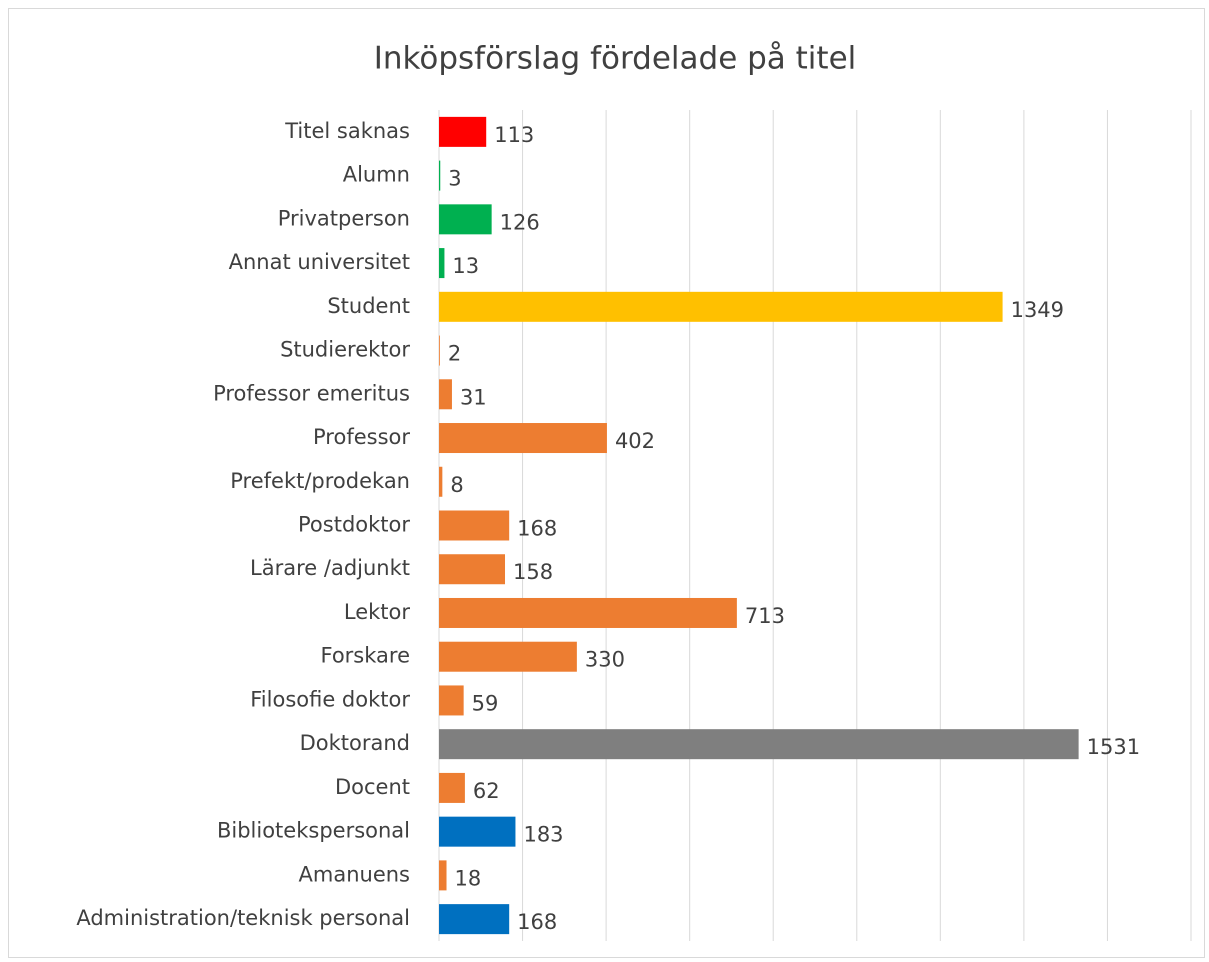 The image size is (1209, 962). Describe the element at coordinates (365, 656) in the screenshot. I see `y-tick-label: Forskare` at that location.